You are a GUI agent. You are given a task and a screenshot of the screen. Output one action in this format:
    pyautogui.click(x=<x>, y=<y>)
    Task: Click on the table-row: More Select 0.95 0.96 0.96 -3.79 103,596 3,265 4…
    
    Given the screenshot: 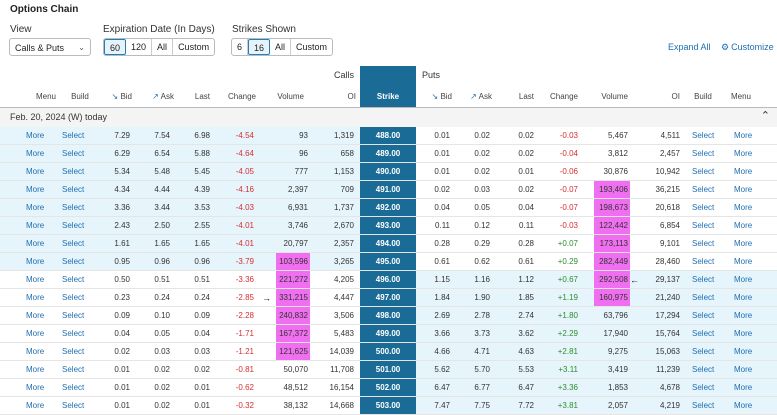 What is the action you would take?
    pyautogui.click(x=388, y=262)
    